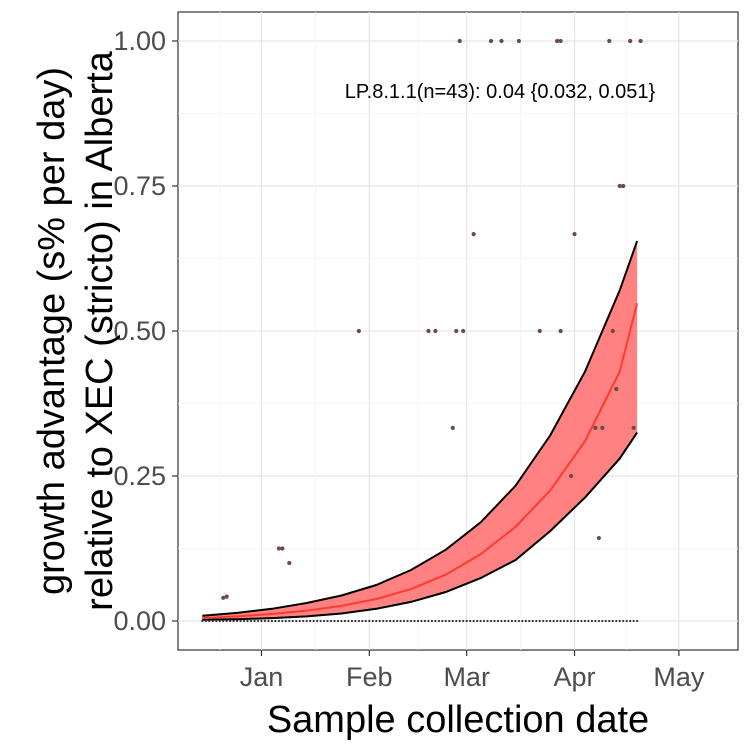 Image resolution: width=750 pixels, height=755 pixels. What do you see at coordinates (139, 476) in the screenshot?
I see `y-tick-label: 0.25` at bounding box center [139, 476].